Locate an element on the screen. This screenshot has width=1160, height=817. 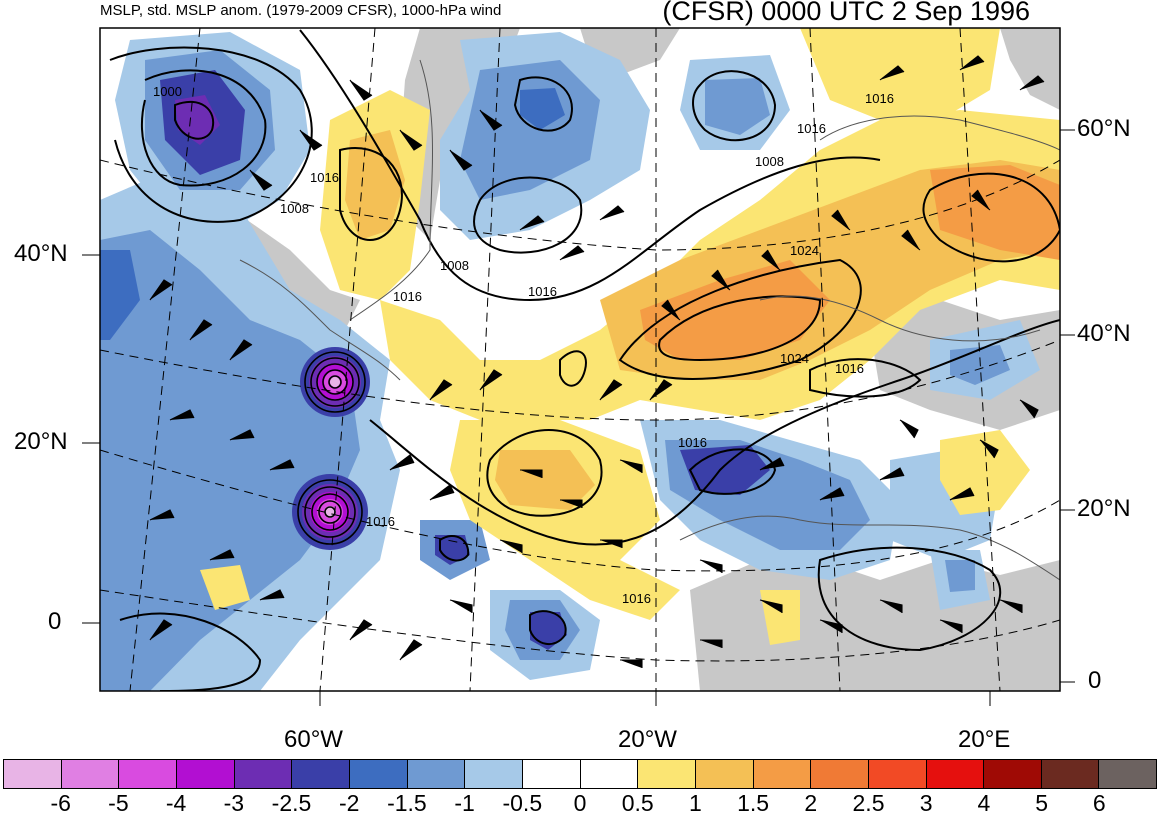
colorbar-tick-label: 0 is located at coordinates (580, 803).